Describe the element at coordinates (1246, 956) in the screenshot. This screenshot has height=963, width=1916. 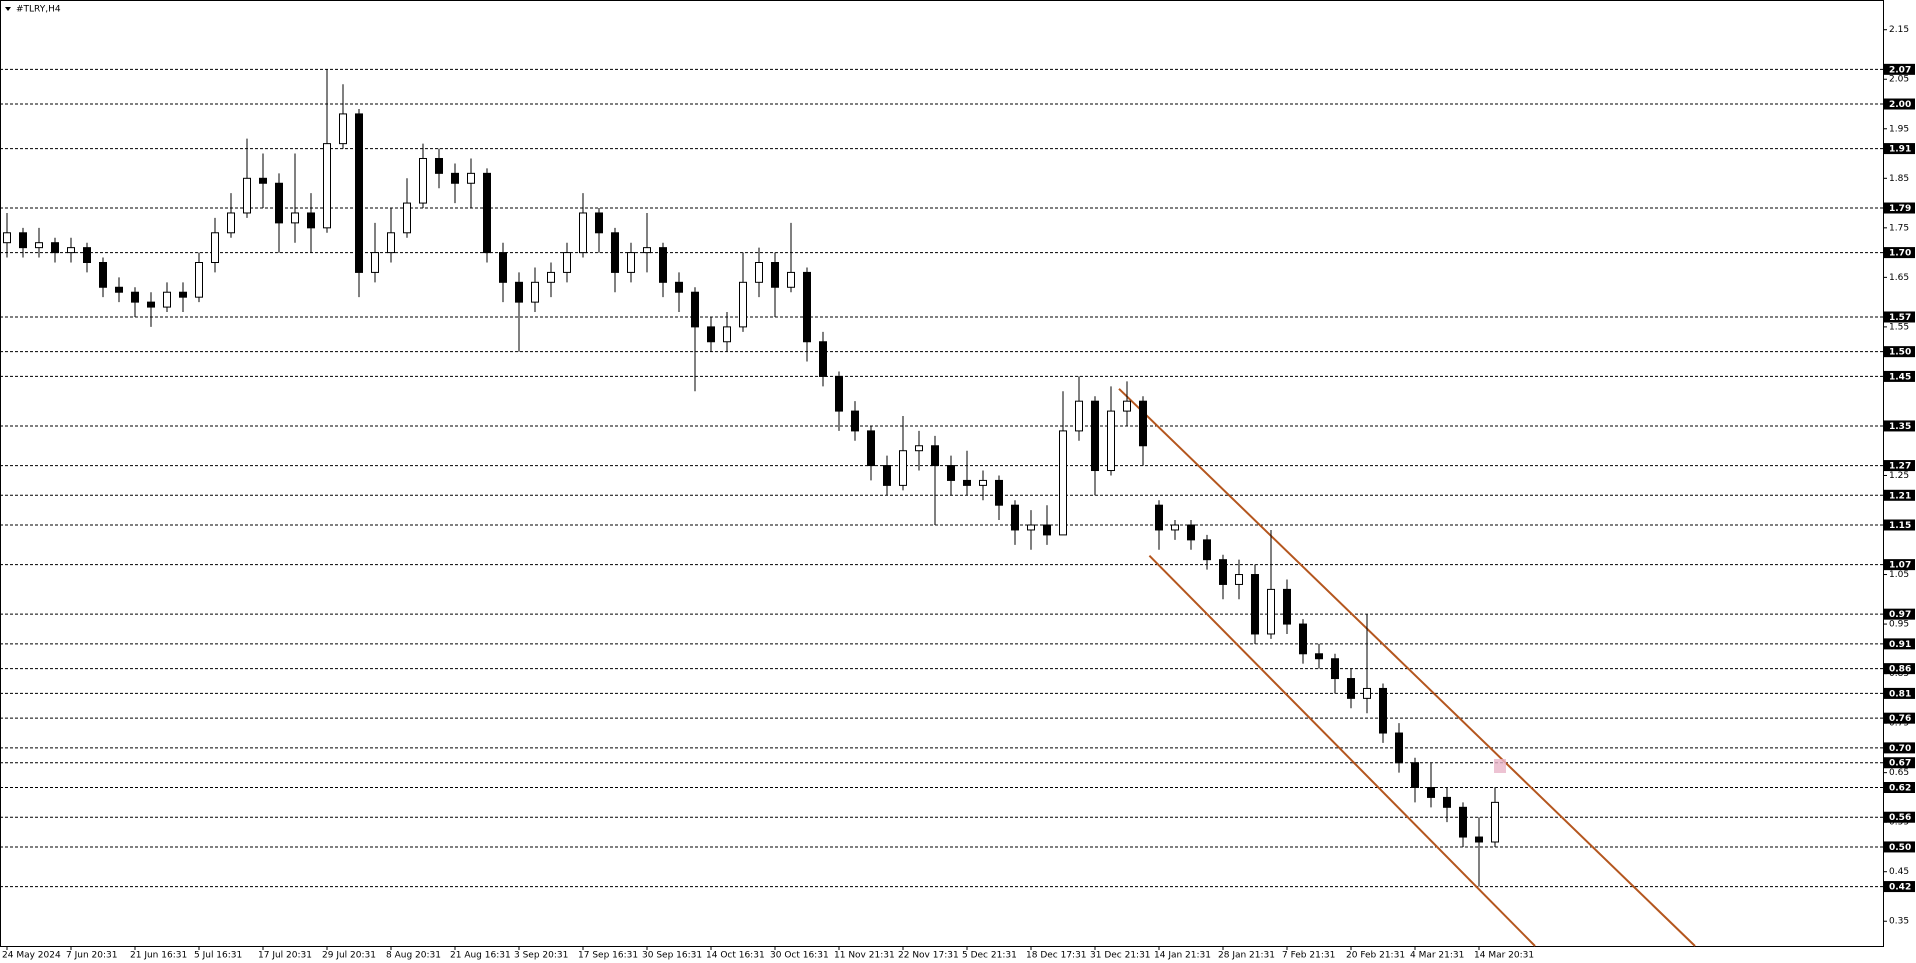
I see `x-tick-label: 28 Jan 21:31` at that location.